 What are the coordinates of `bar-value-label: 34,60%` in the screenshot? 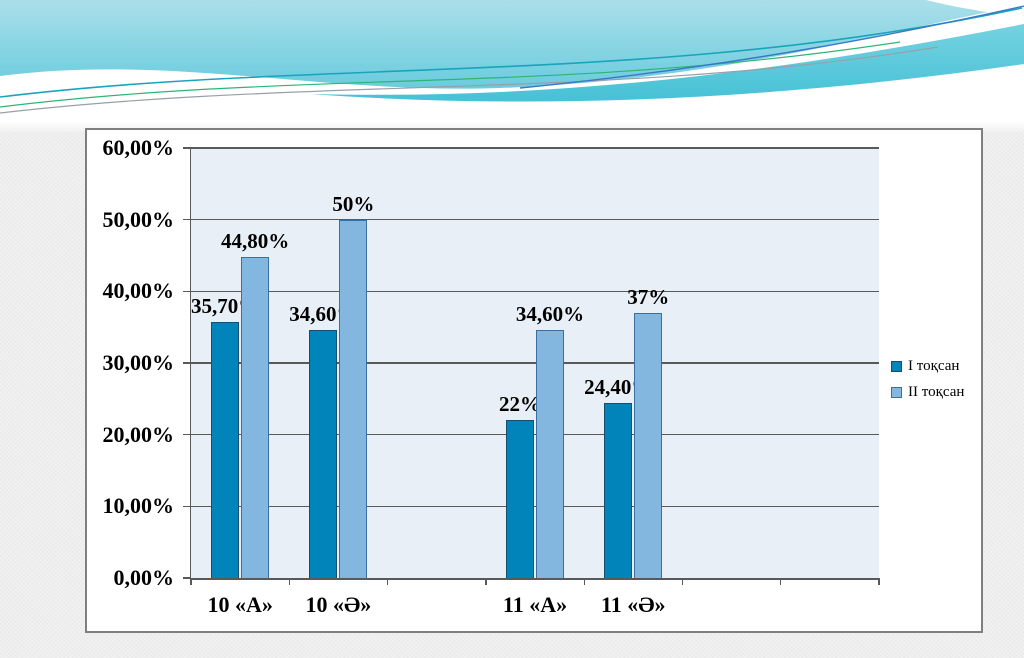 It's located at (550, 314).